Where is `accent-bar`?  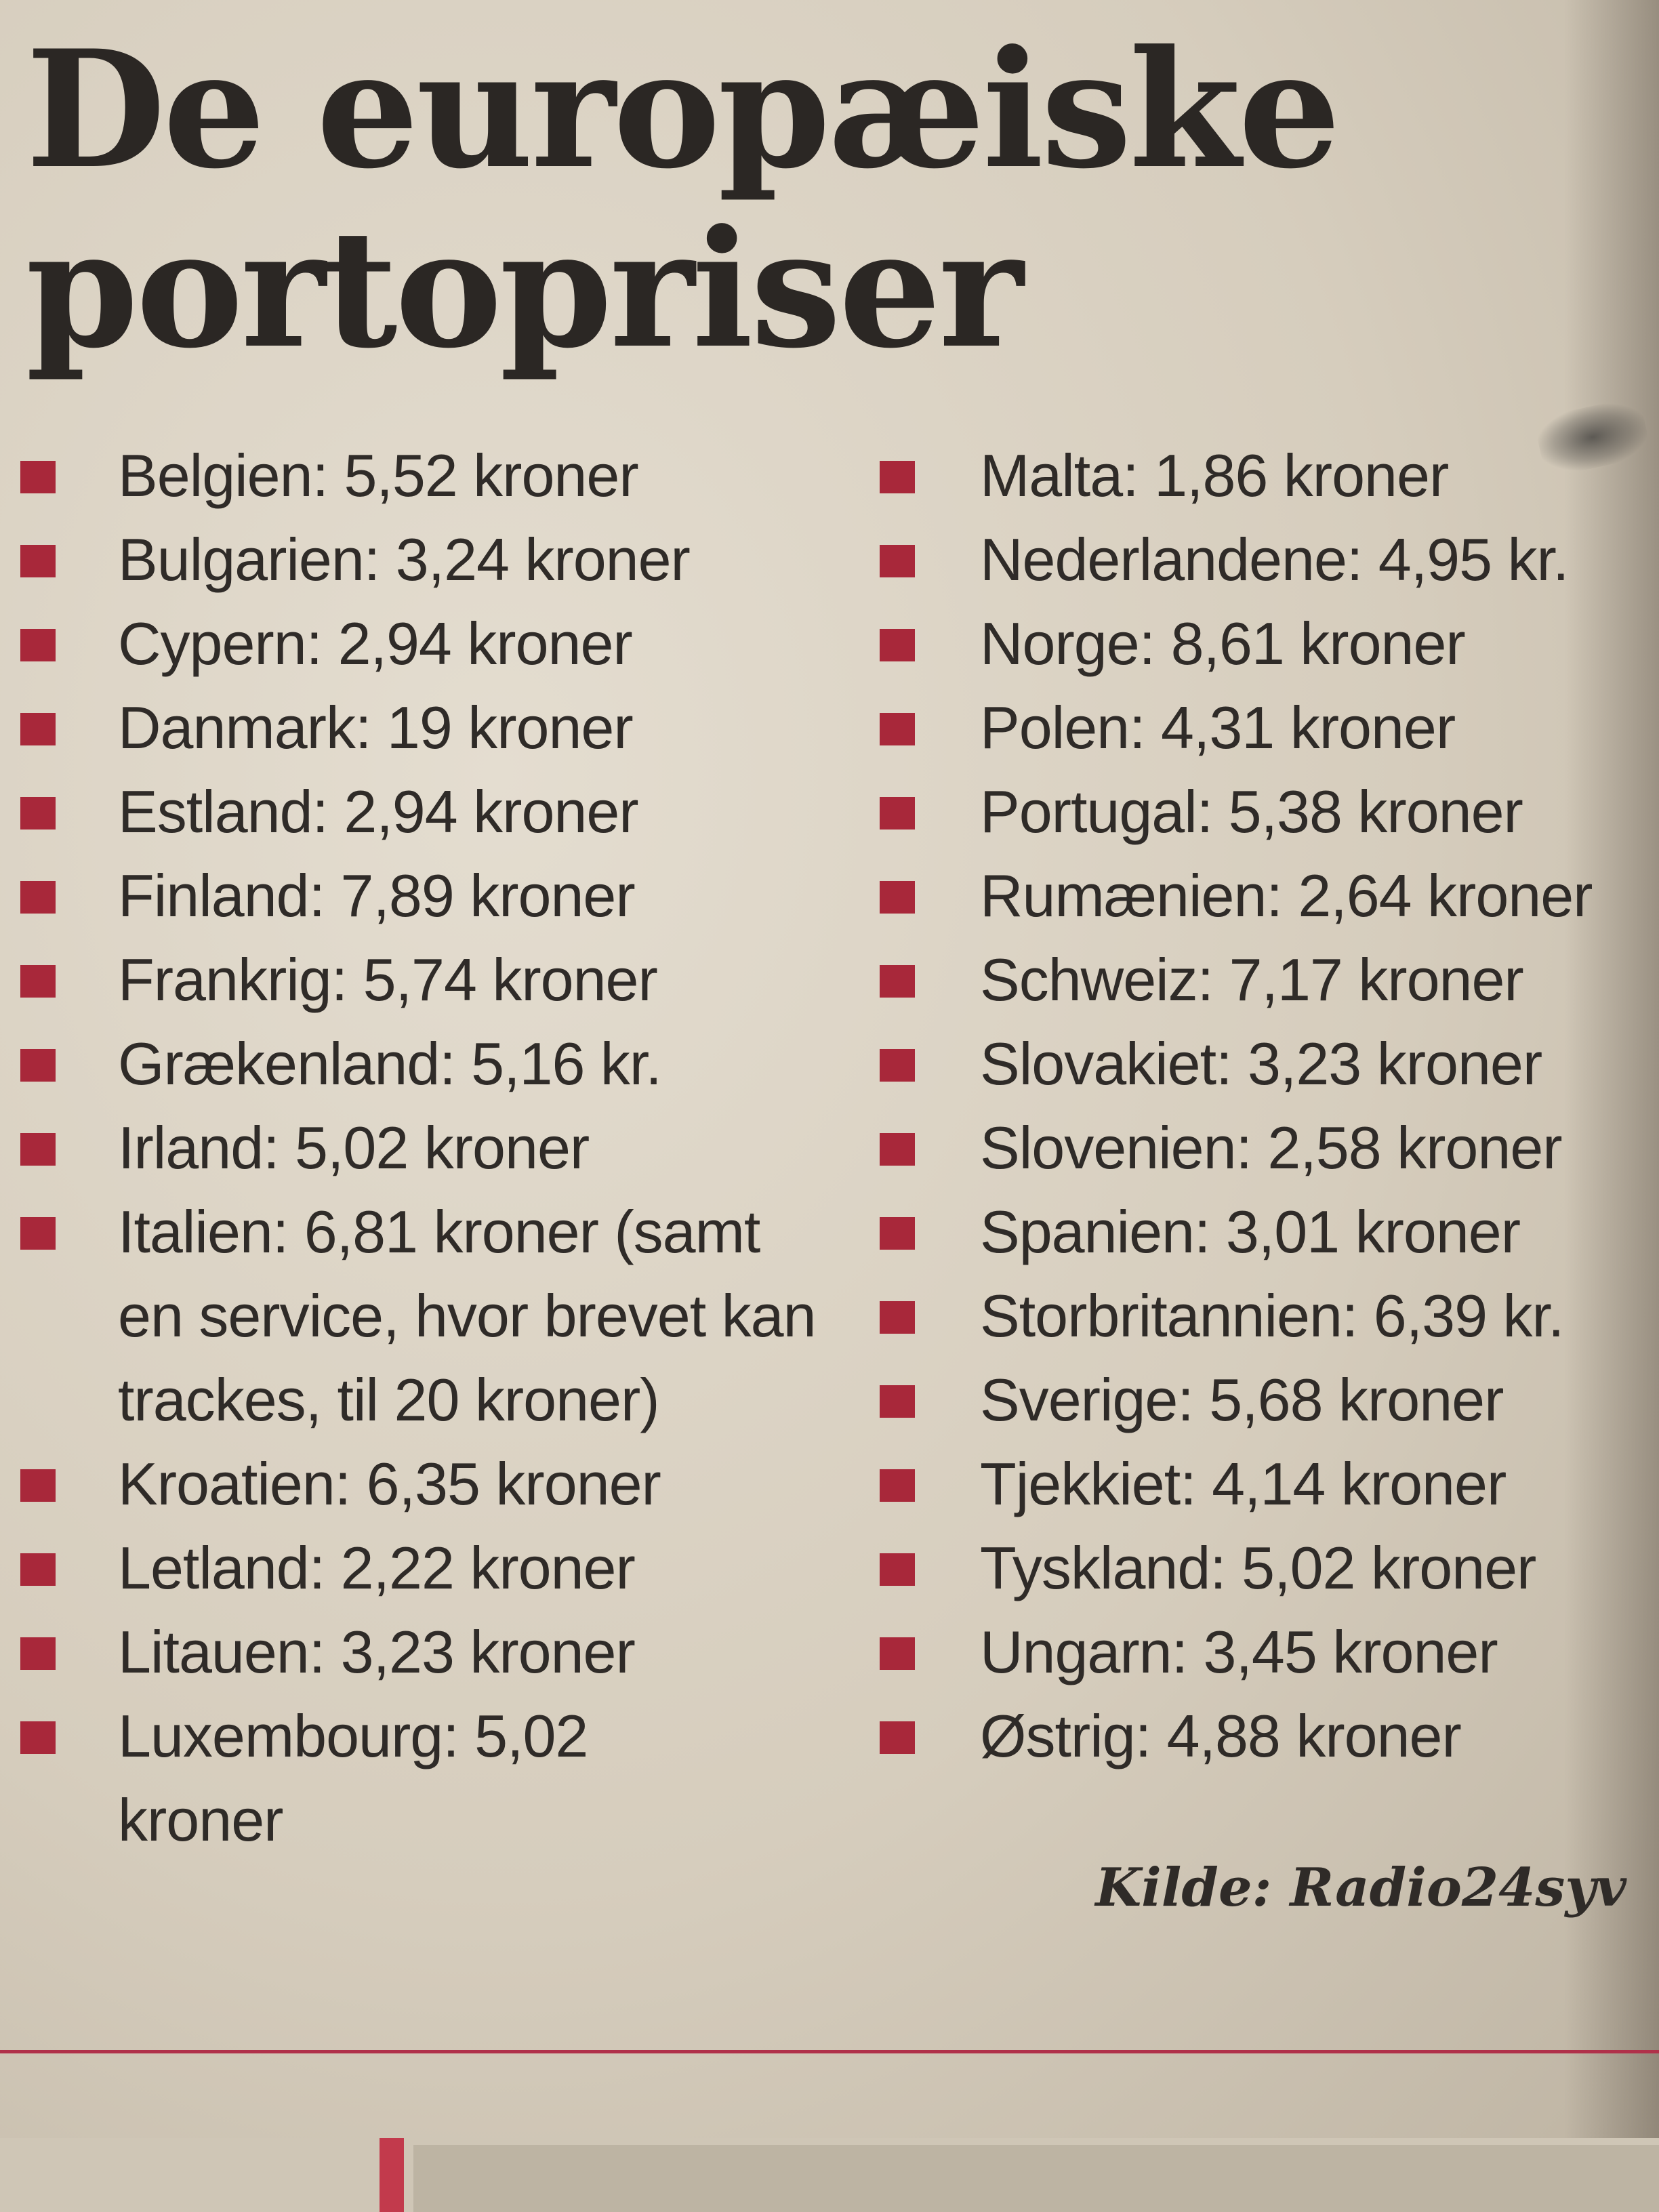
accent-bar is located at coordinates (392, 2175).